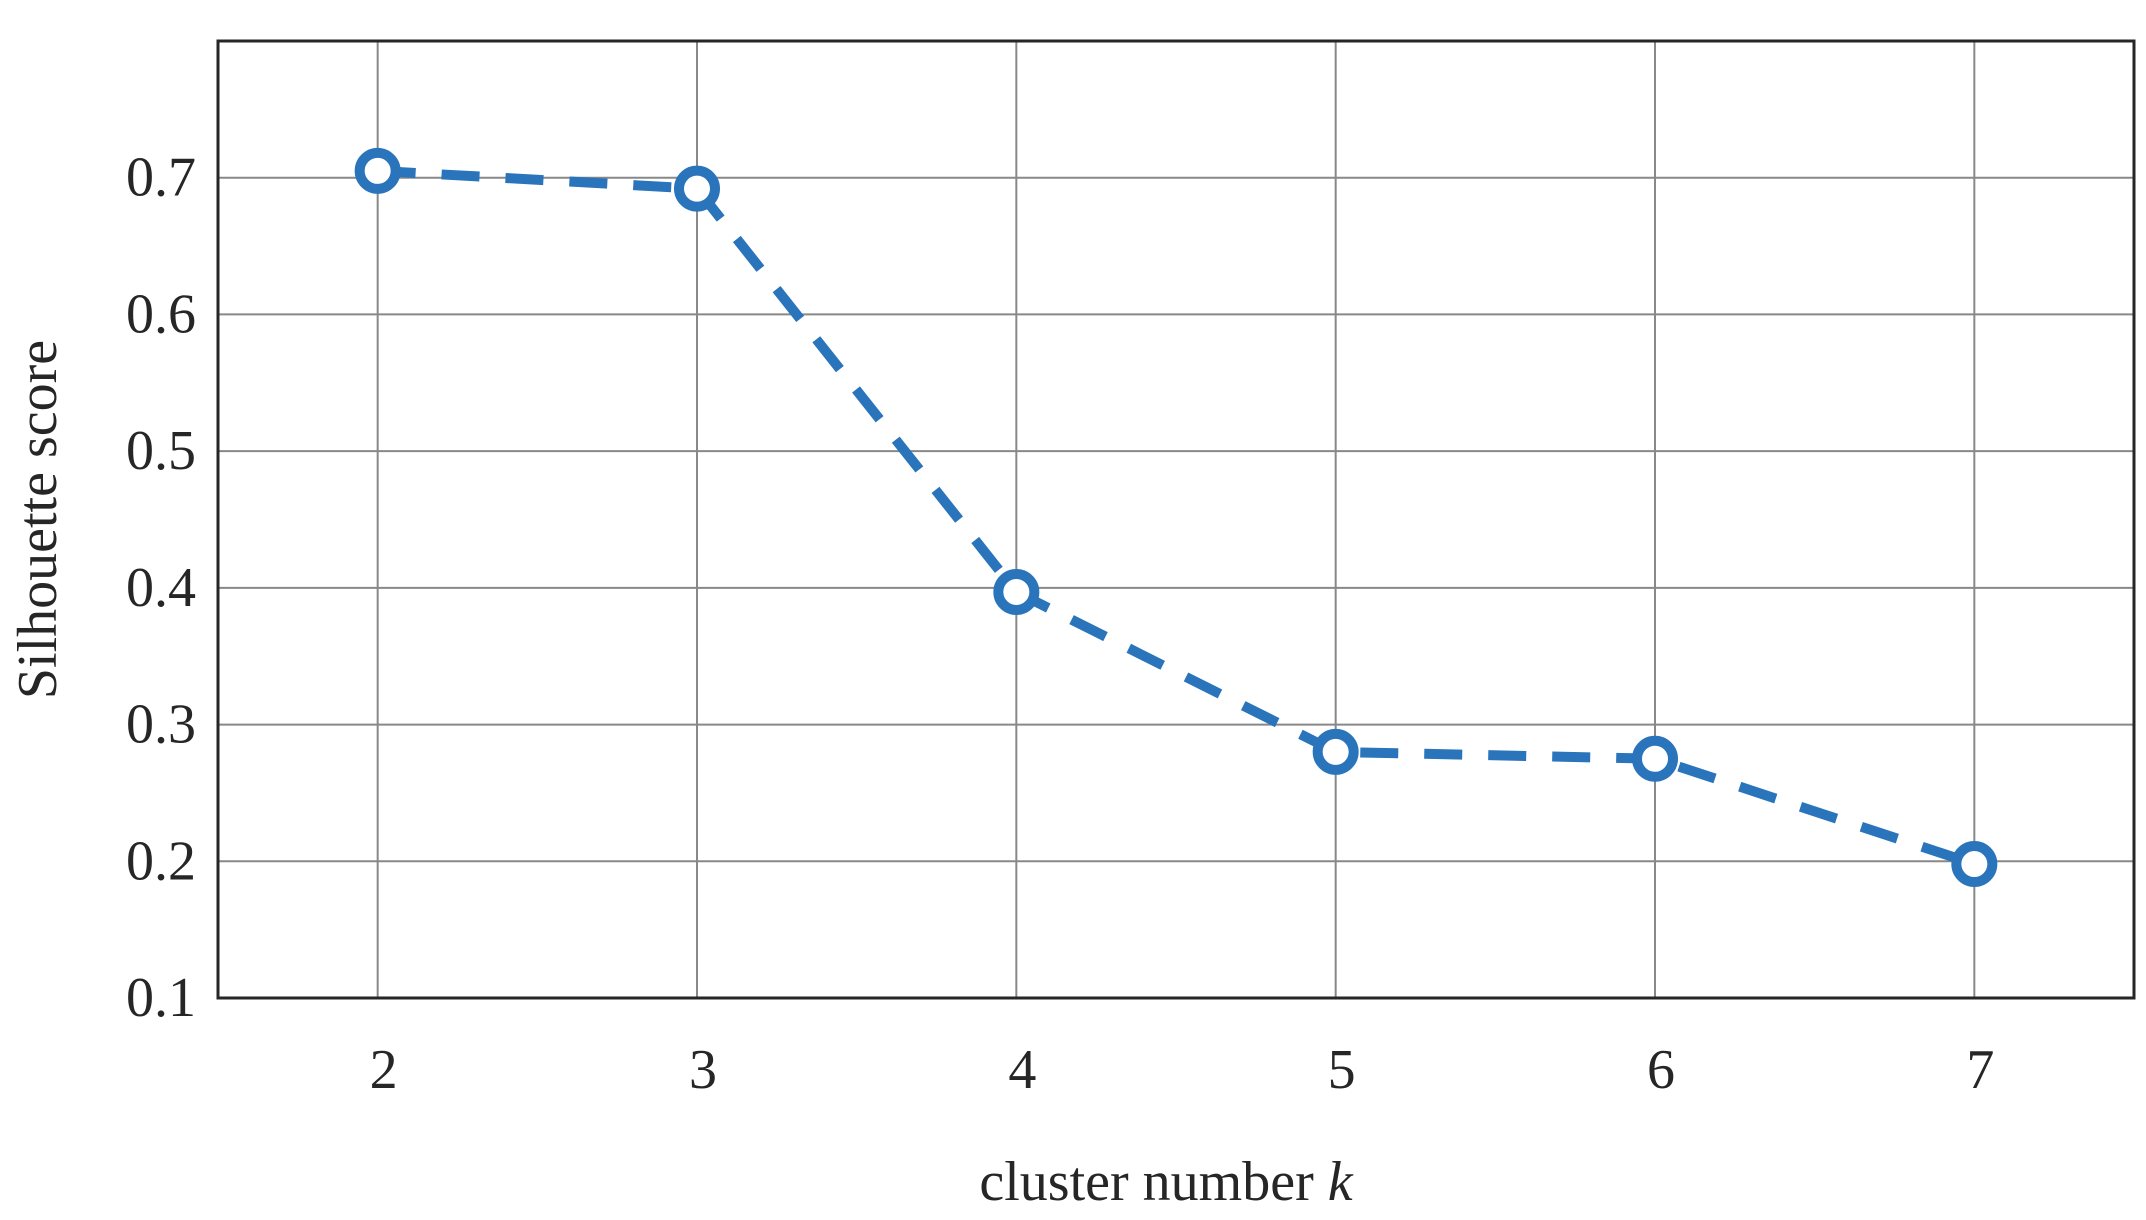 The image size is (2146, 1220). I want to click on y-tick-label: 0.1, so click(161, 998).